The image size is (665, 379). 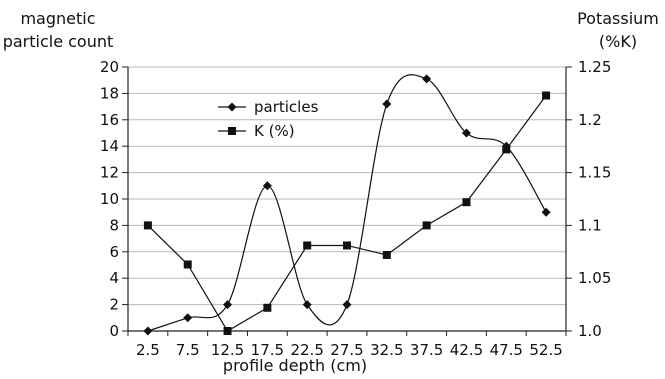 I want to click on x-axis-tick-label-1: 7.5, so click(x=188, y=350).